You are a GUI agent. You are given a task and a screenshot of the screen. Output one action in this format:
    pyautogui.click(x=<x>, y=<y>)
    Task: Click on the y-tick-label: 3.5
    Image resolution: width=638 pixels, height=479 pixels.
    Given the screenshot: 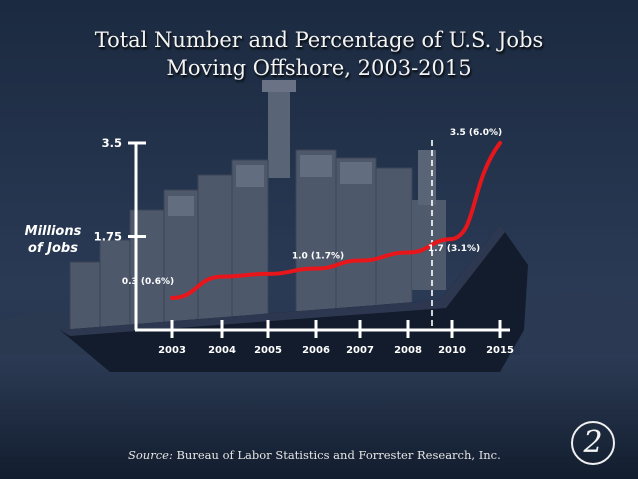 What is the action you would take?
    pyautogui.click(x=112, y=143)
    